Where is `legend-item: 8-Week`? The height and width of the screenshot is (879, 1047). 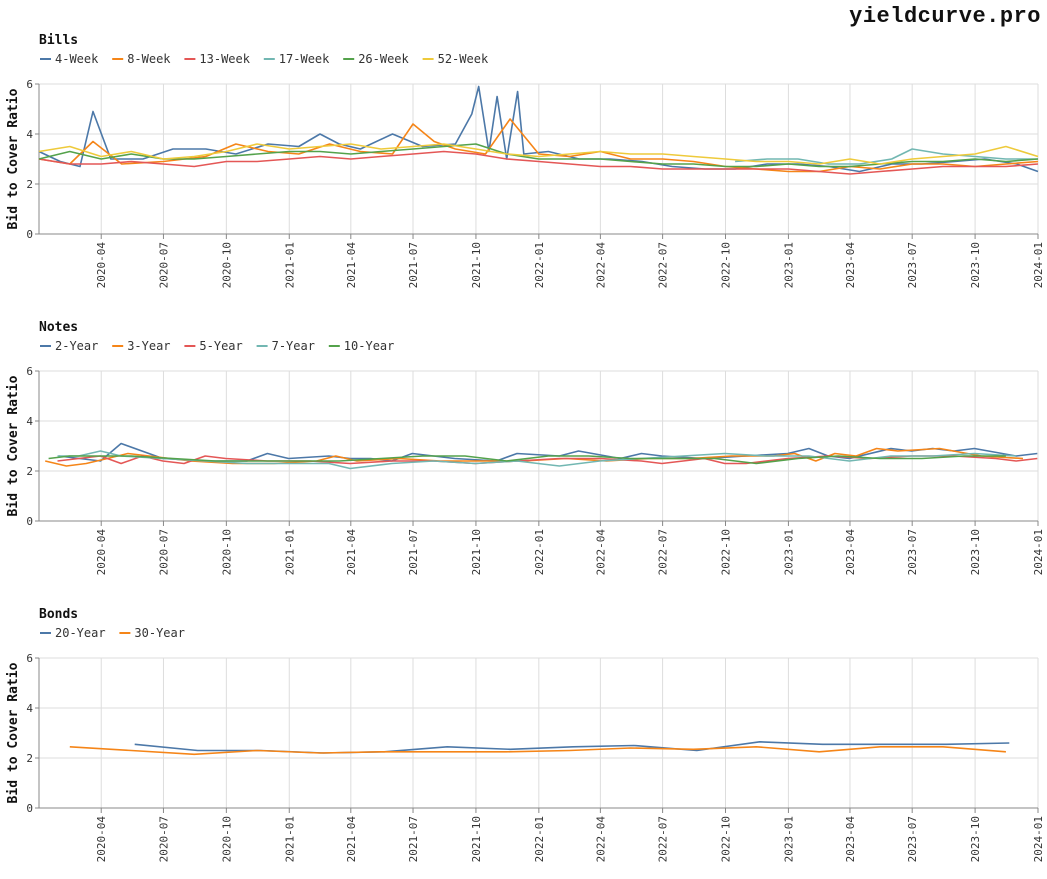
legend-item: 8-Week is located at coordinates (141, 59).